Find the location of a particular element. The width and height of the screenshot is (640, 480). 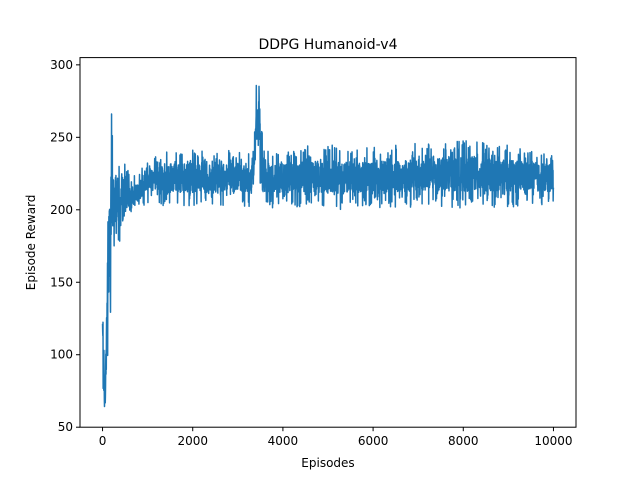

x-axis: 0 2000 4000 6000 8000 10000 is located at coordinates (336, 437).